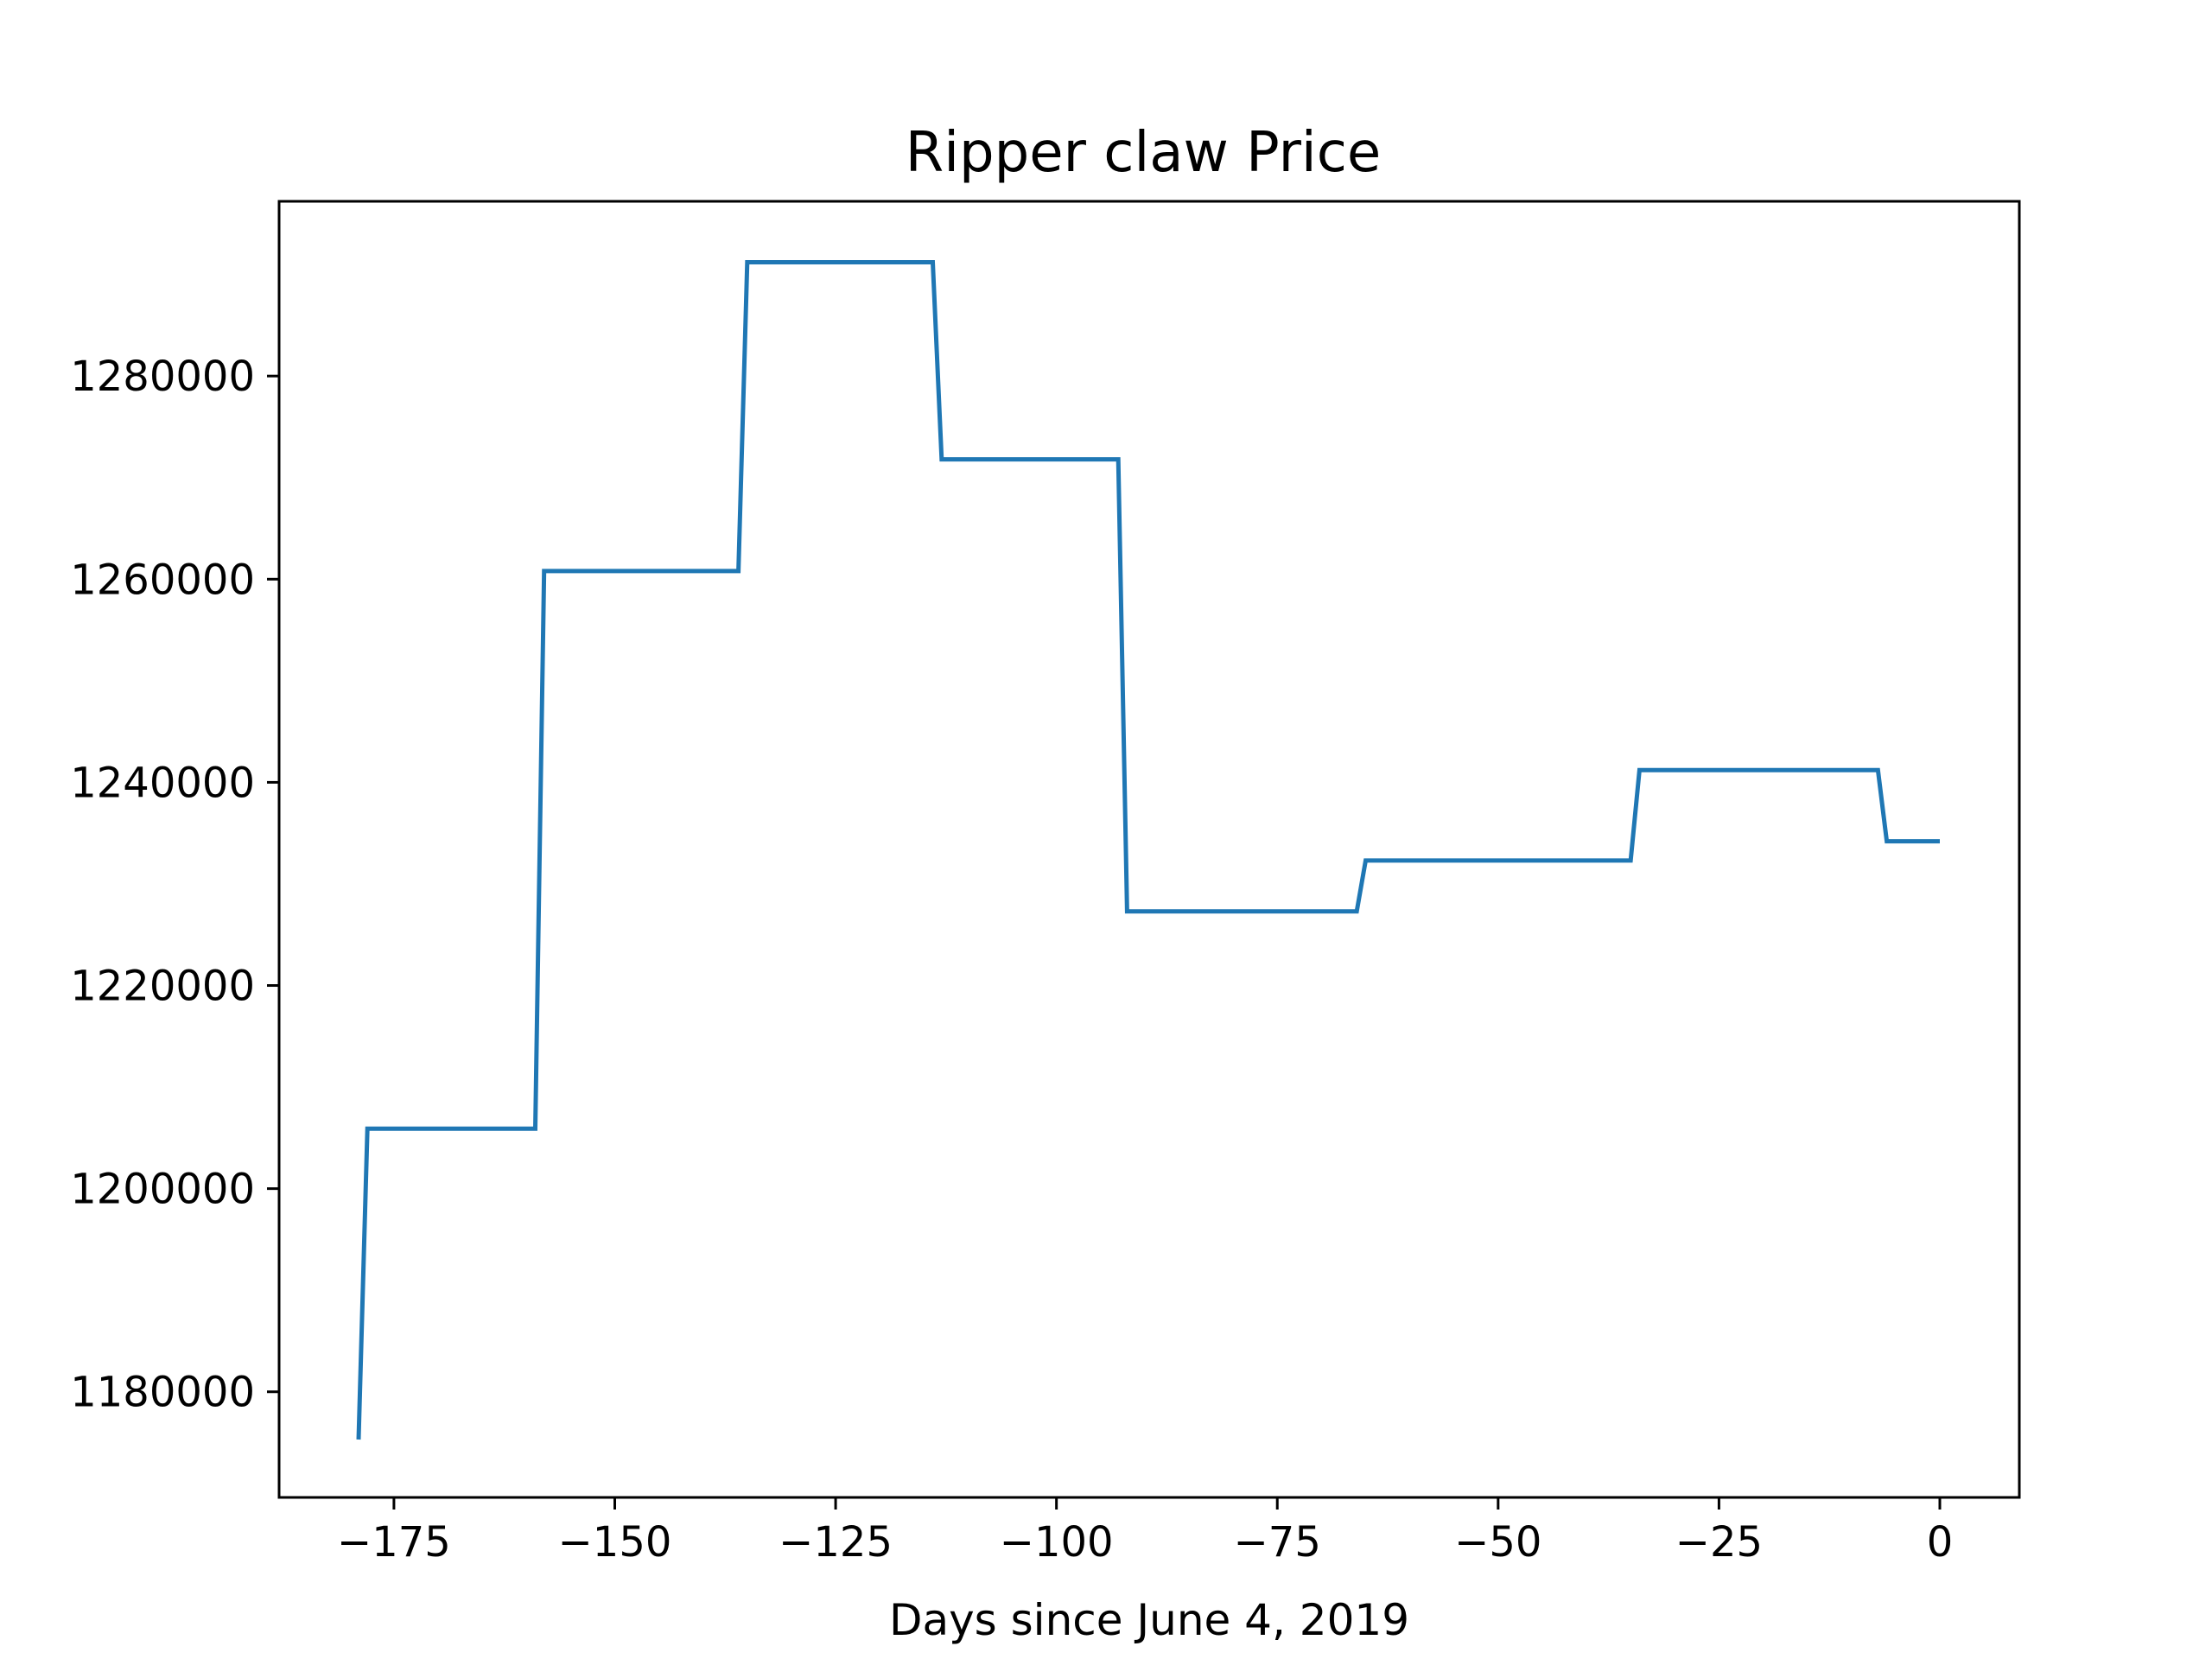  What do you see at coordinates (836, 1542) in the screenshot?
I see `x-tick-label: −125` at bounding box center [836, 1542].